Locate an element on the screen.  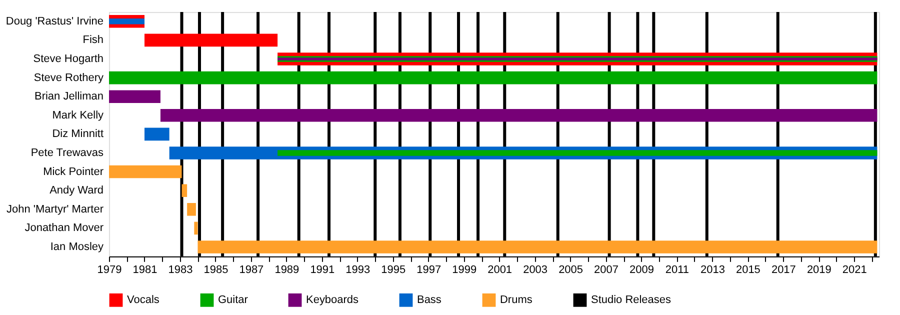
x-tick-label: 1995 is located at coordinates (393, 270).